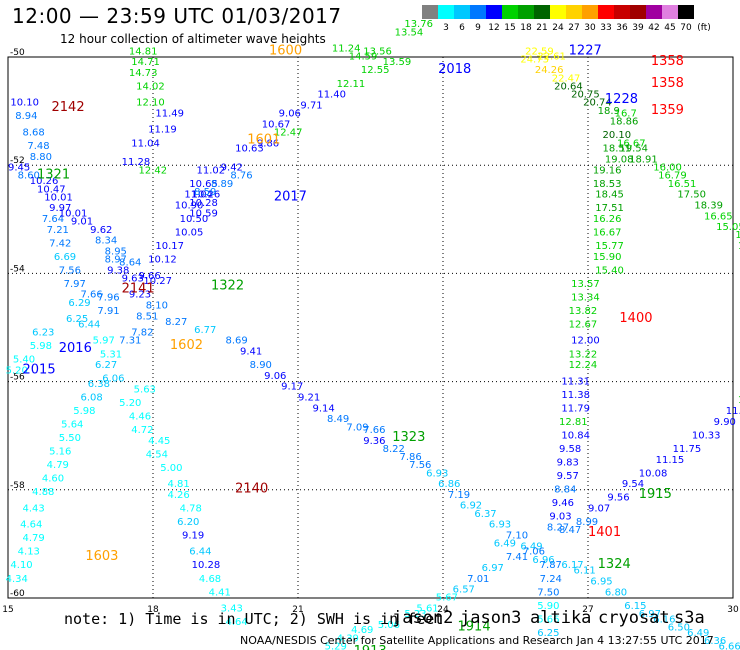 This screenshot has width=740, height=650. What do you see at coordinates (73, 214) in the screenshot?
I see `wave-height-label: 10.01` at bounding box center [73, 214].